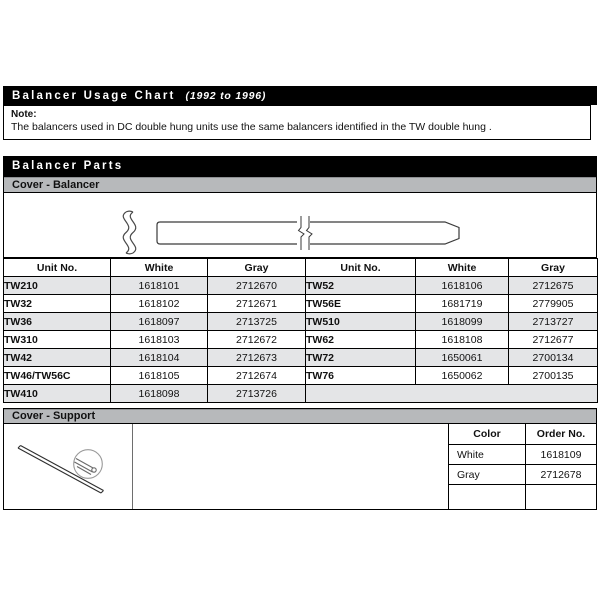 This screenshot has height=600, width=600. I want to click on balancer-parts-title-bar: Balancer Parts, so click(300, 166).